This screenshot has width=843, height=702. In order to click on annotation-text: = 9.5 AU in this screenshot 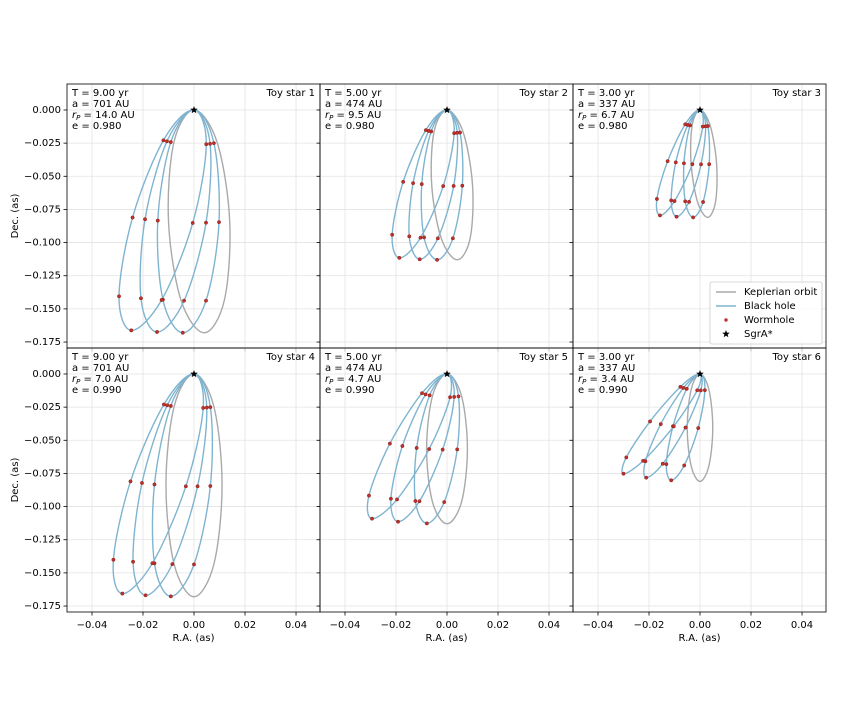, I will do `click(357, 115)`.